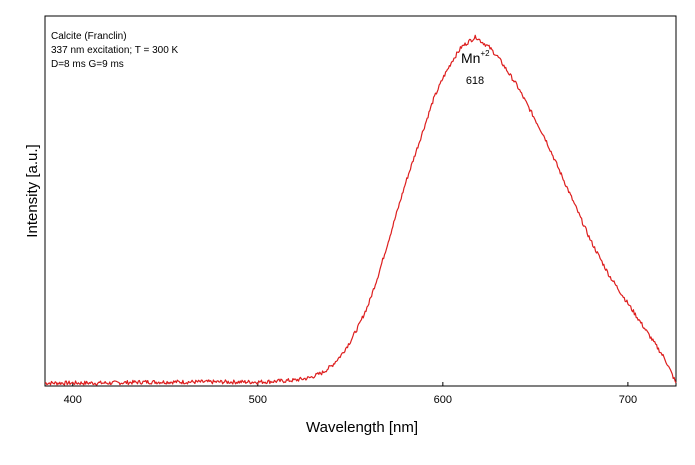 The width and height of the screenshot is (695, 465). I want to click on x-tick-label: 700, so click(628, 400).